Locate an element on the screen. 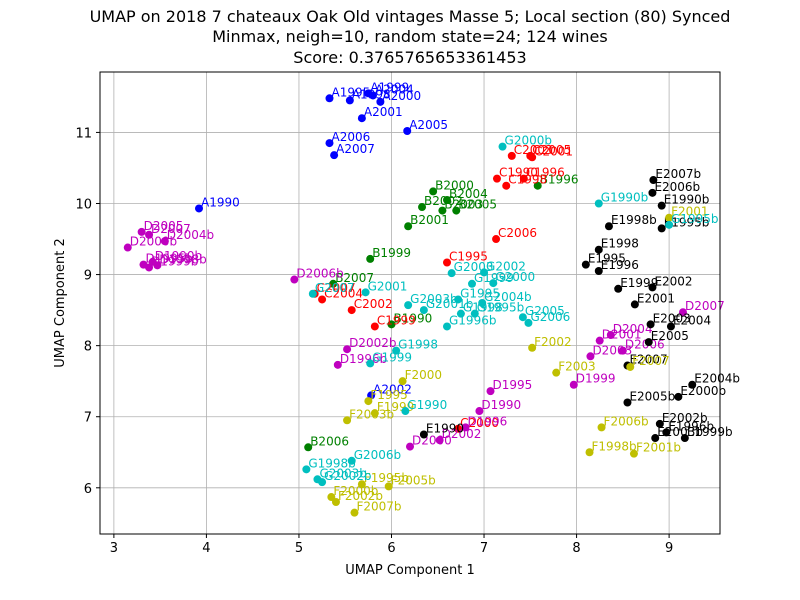  data-point-label: F2003b is located at coordinates (371, 414).